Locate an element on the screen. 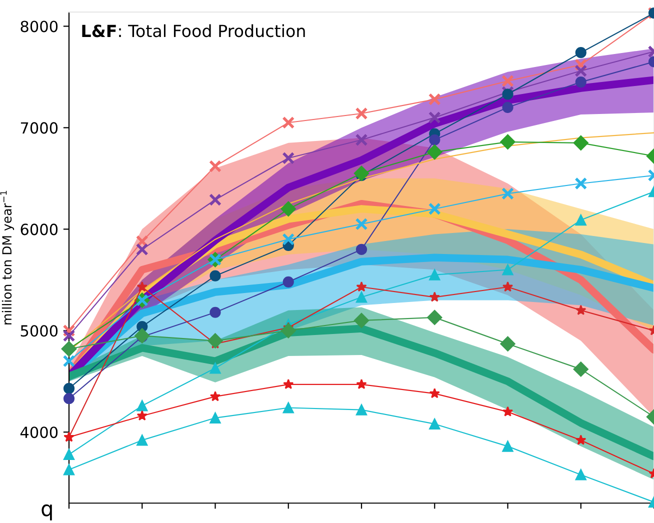  y-tick-label: 6000 is located at coordinates (39, 230).